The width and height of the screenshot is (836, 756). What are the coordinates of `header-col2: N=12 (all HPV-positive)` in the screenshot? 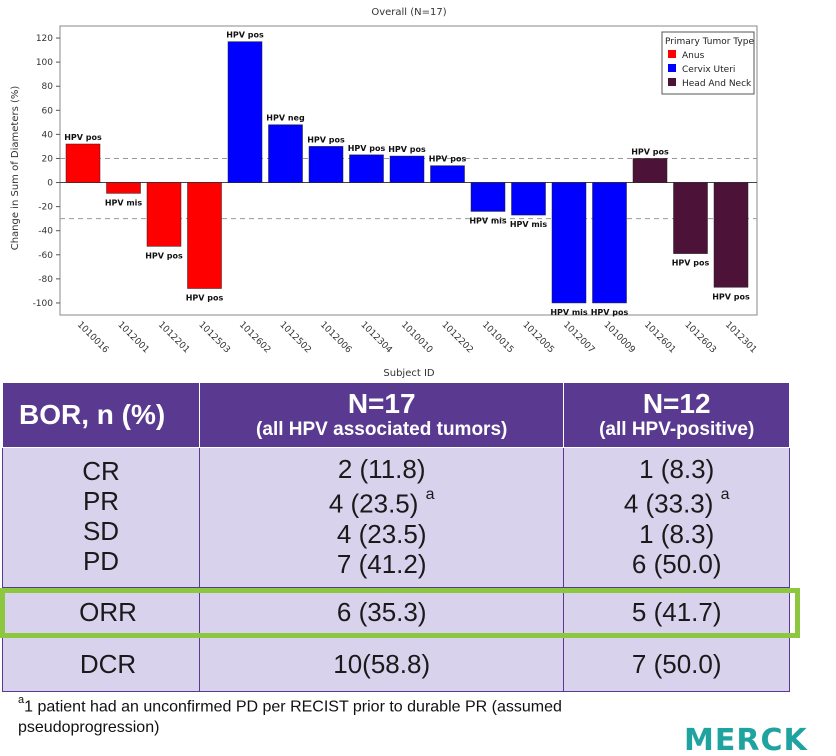 It's located at (676, 415).